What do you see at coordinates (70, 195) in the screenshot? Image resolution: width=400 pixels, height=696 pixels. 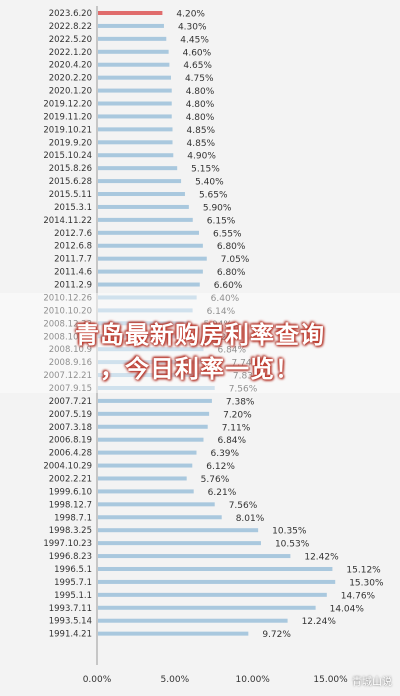 I see `category-label: 2015.5.11` at bounding box center [70, 195].